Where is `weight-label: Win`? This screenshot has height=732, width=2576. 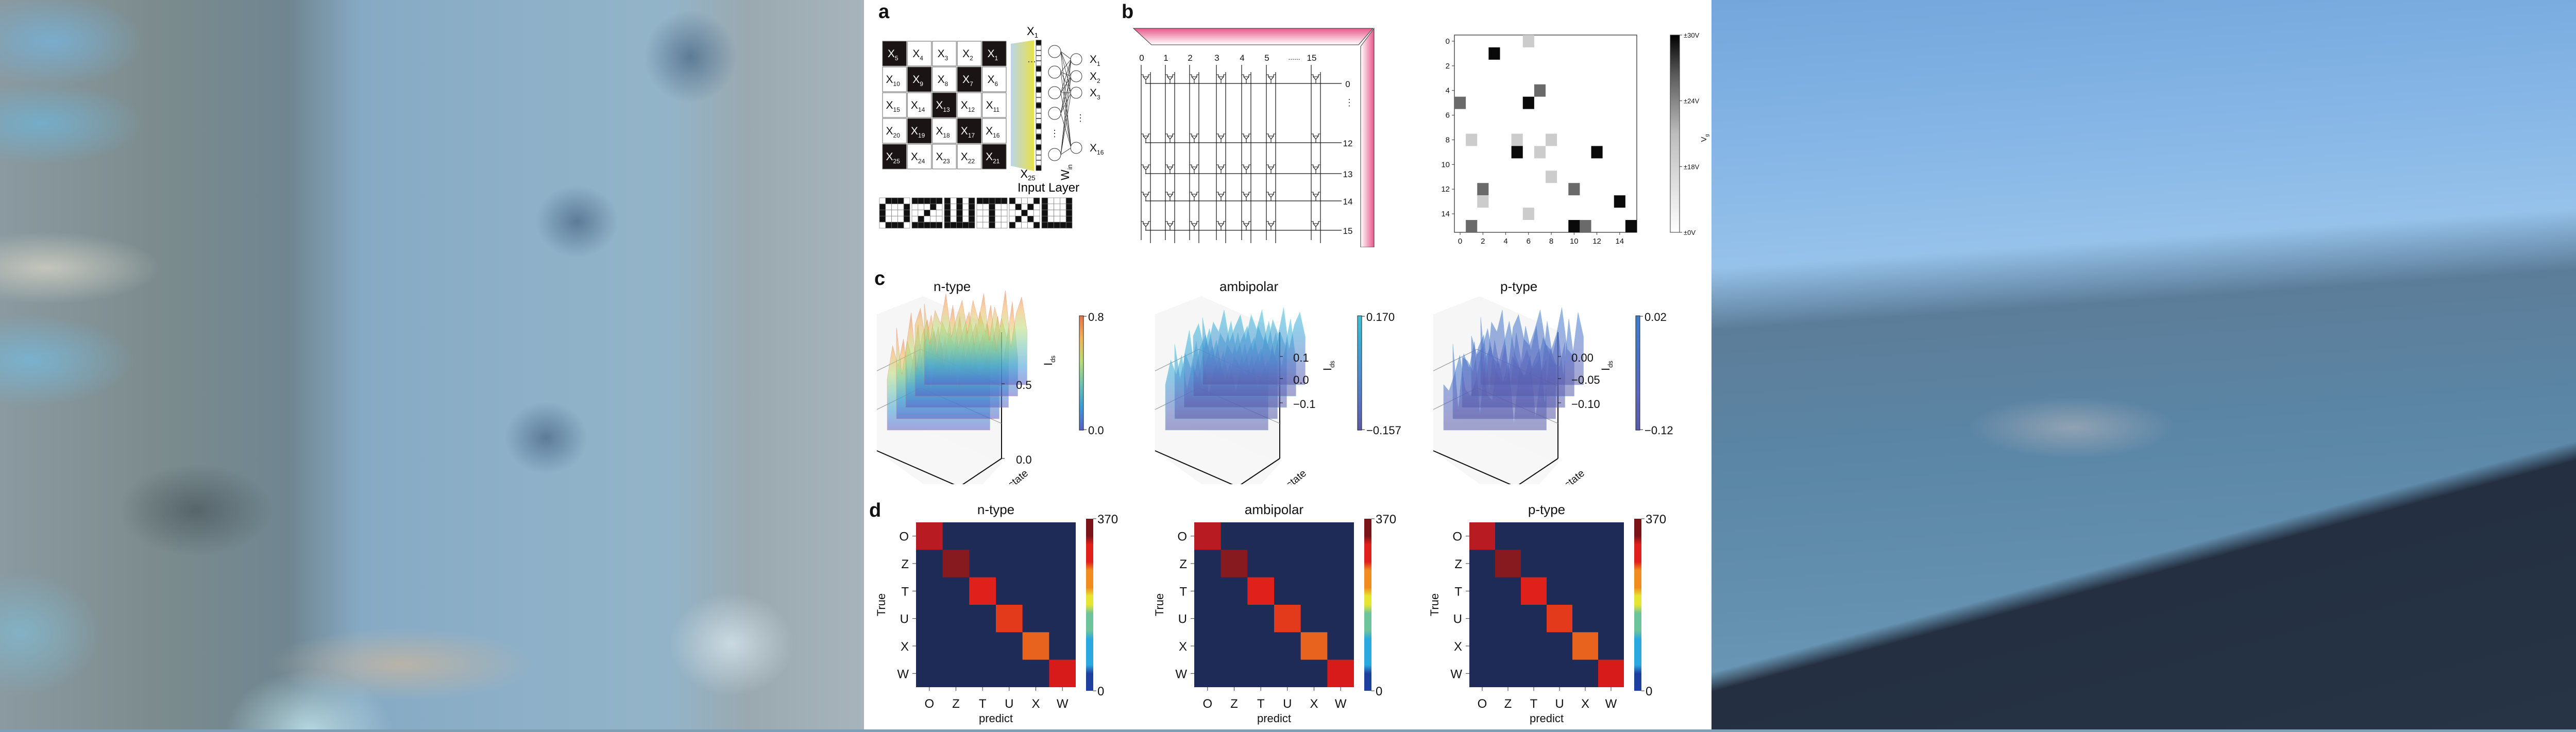
weight-label: Win is located at coordinates (1066, 172).